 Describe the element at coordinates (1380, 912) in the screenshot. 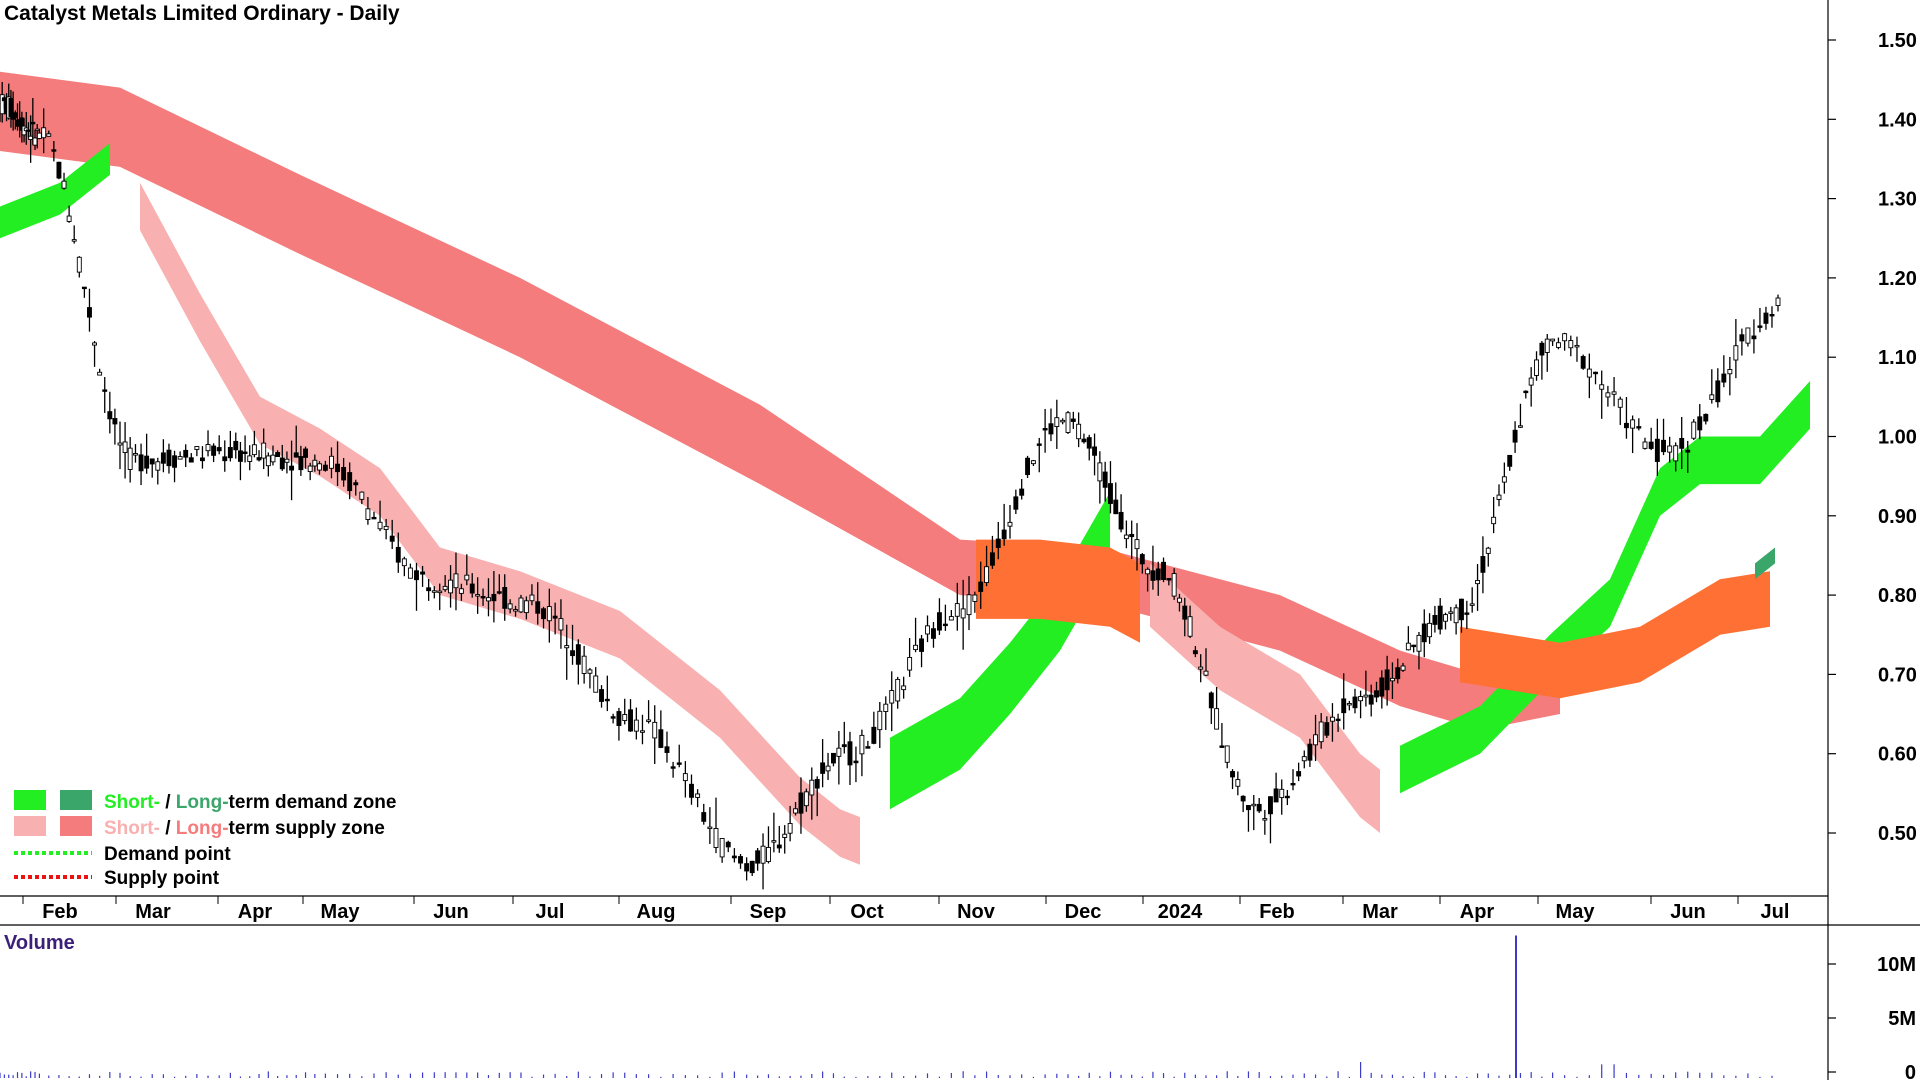

I see `x-tick-label: Mar` at that location.